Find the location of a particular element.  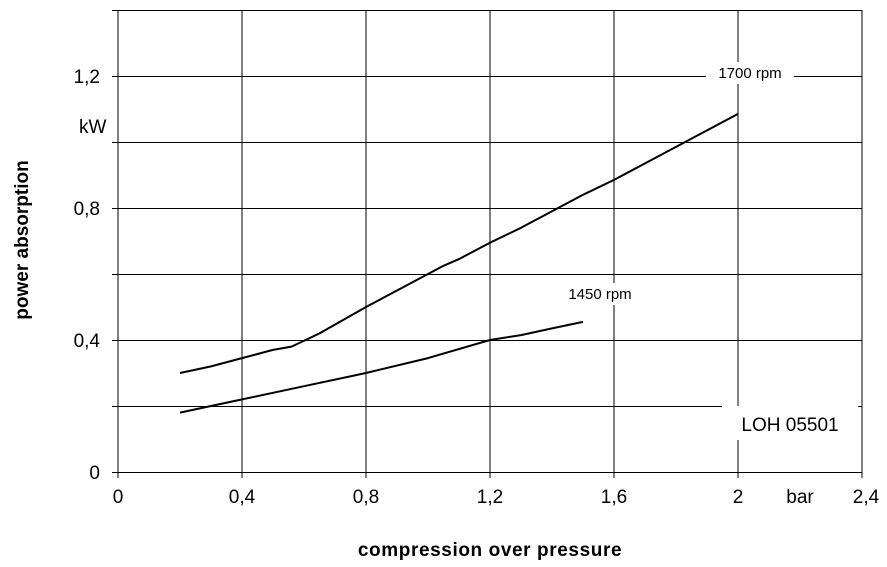

y-tick-label: 0,8 is located at coordinates (87, 209).